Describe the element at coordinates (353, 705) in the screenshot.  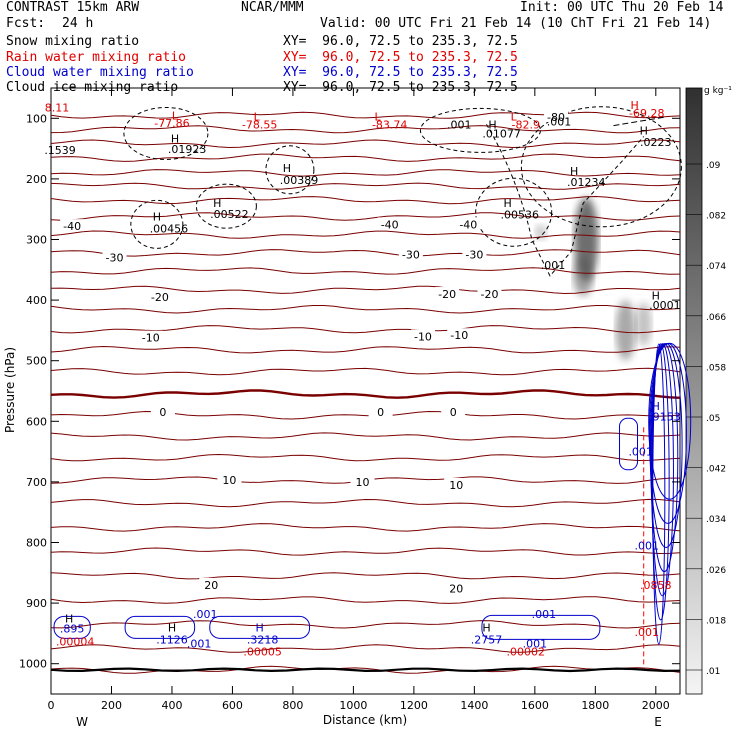
I see `x-tick-label: 1000` at that location.